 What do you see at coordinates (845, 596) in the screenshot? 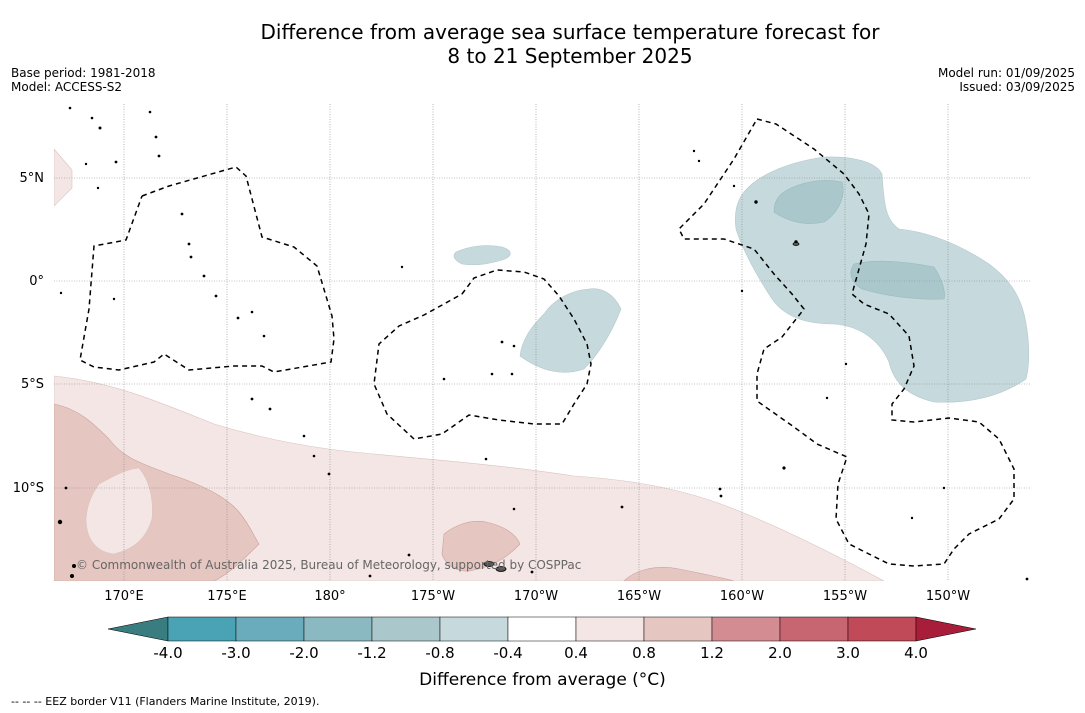
I see `lon-label-155w: 155°W` at bounding box center [845, 596].